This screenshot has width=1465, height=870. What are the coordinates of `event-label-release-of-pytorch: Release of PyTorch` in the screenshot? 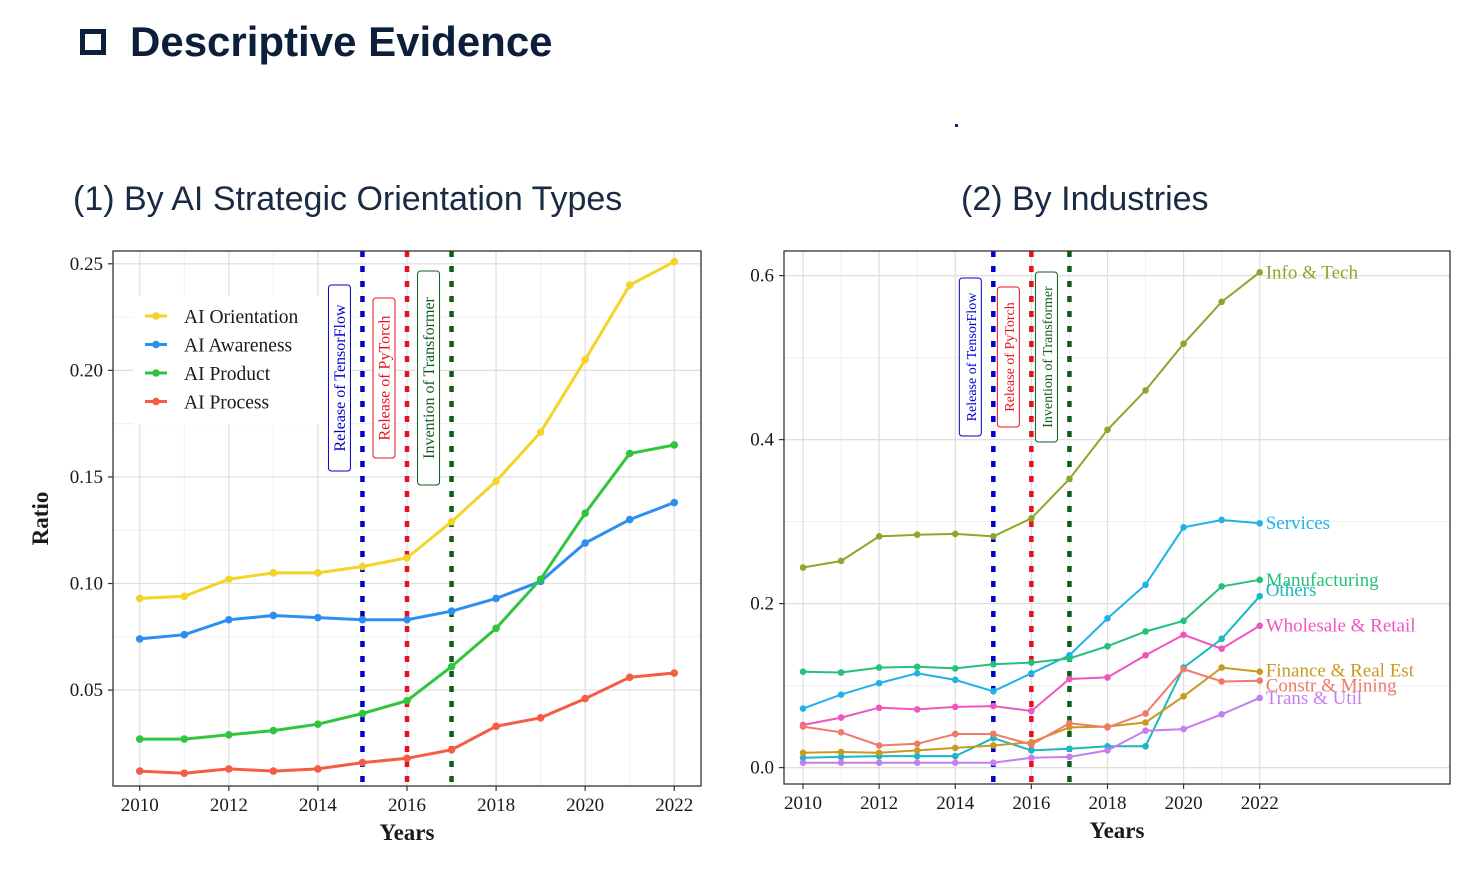 It's located at (1008, 357).